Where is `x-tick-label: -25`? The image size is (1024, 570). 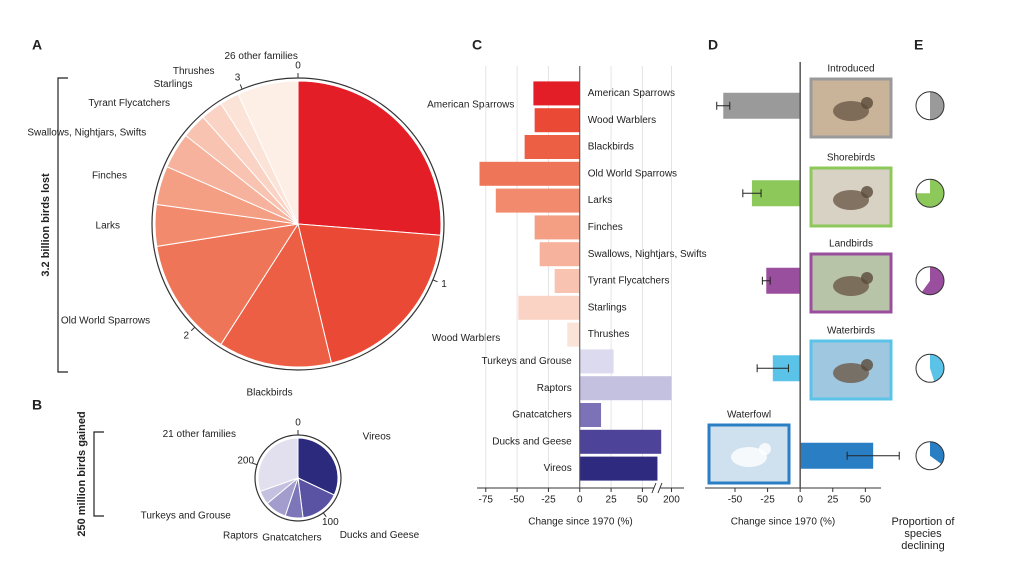
x-tick-label: -25 is located at coordinates (767, 500).